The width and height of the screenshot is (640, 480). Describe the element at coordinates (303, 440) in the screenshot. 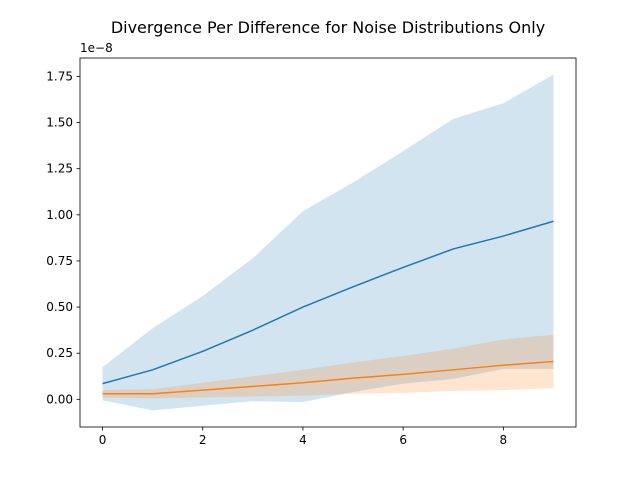

I see `x-tick-label: 4` at that location.